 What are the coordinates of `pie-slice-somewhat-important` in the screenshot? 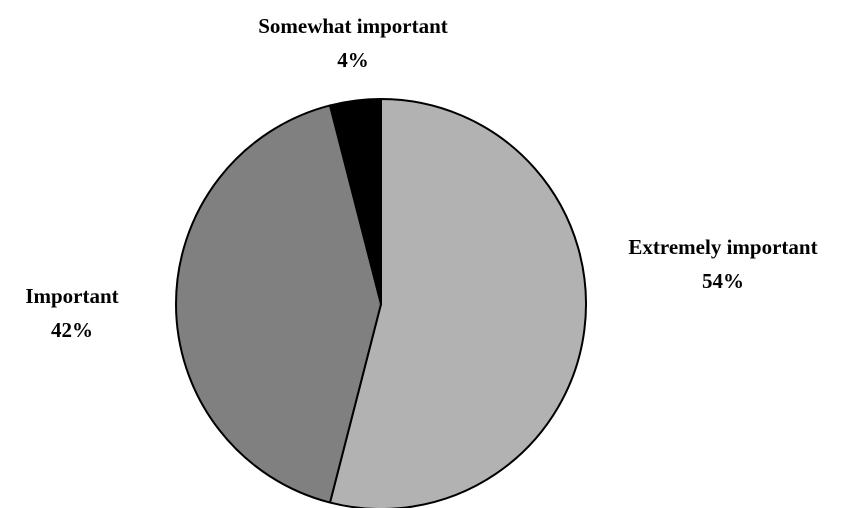 It's located at (355, 201).